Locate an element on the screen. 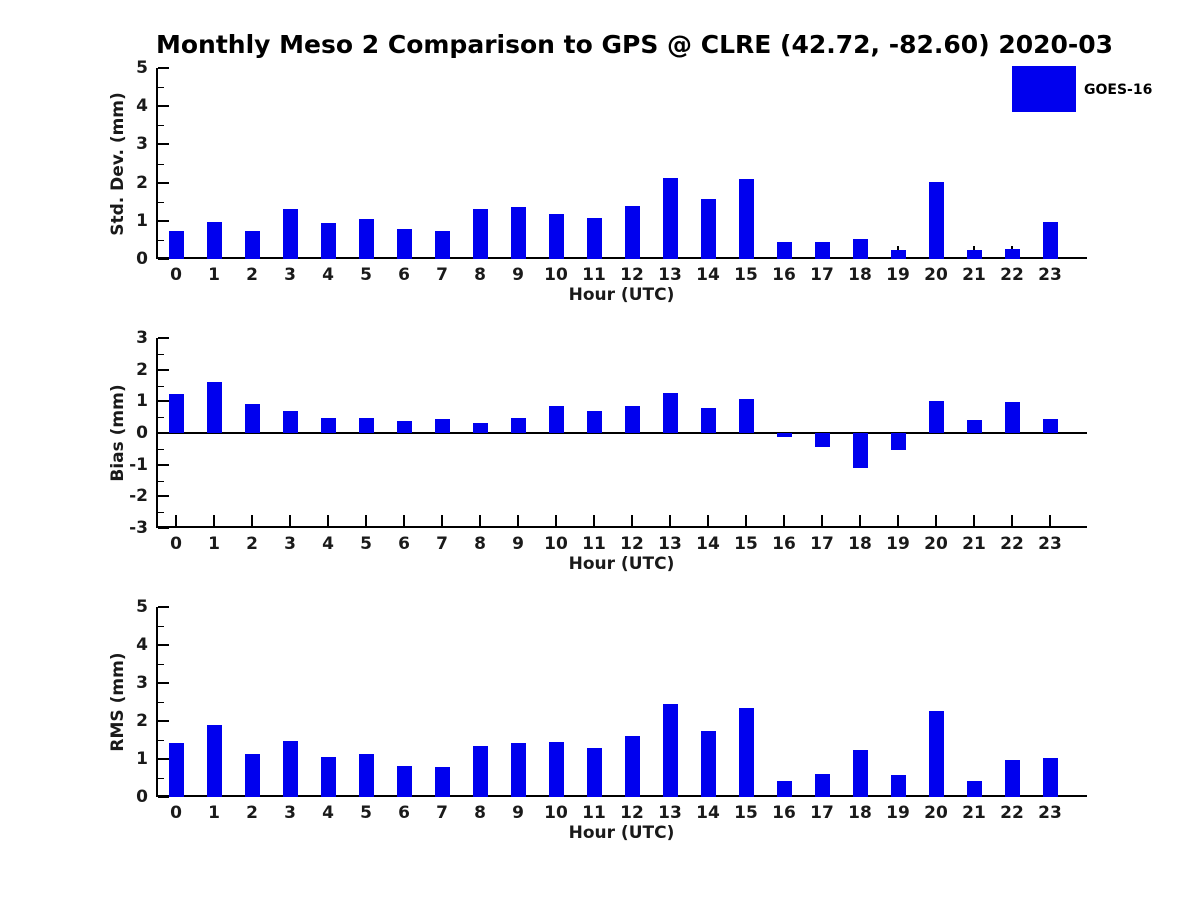 This screenshot has height=900, width=1200. y-axis-label: Bias (mm) is located at coordinates (118, 433).